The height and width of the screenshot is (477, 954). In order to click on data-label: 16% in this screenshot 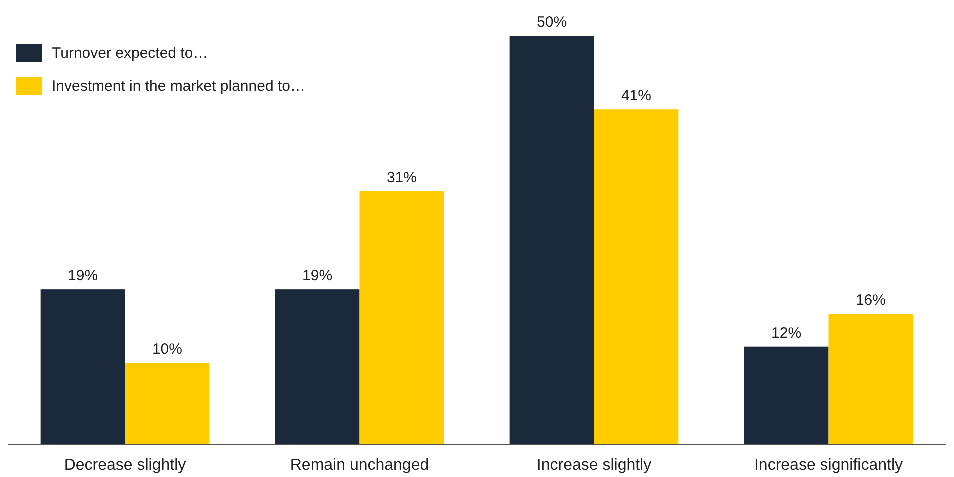, I will do `click(871, 301)`.